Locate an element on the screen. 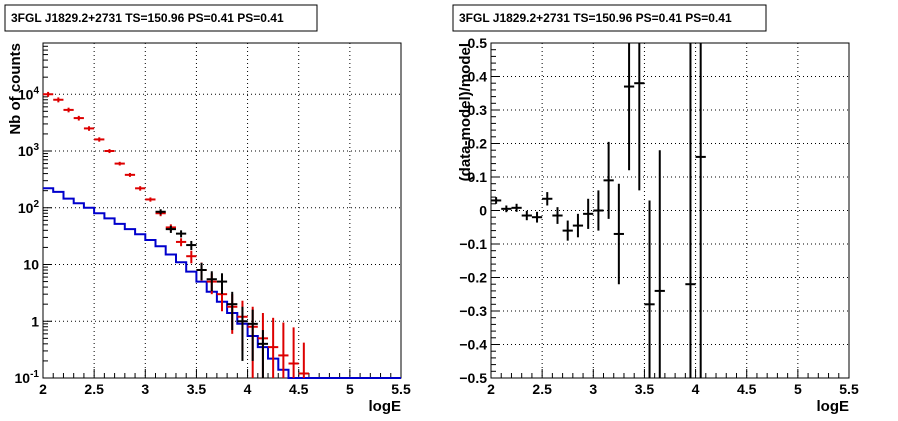 This screenshot has width=898, height=421. y-tick-label: 10 is located at coordinates (31, 265).